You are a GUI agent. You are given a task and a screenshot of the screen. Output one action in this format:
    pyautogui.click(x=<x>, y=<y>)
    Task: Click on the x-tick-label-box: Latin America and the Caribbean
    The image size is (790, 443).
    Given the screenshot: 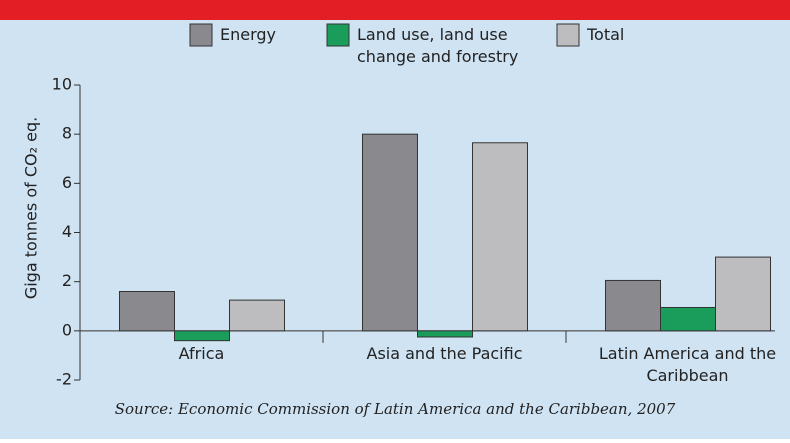 What is the action you would take?
    pyautogui.click(x=687, y=364)
    